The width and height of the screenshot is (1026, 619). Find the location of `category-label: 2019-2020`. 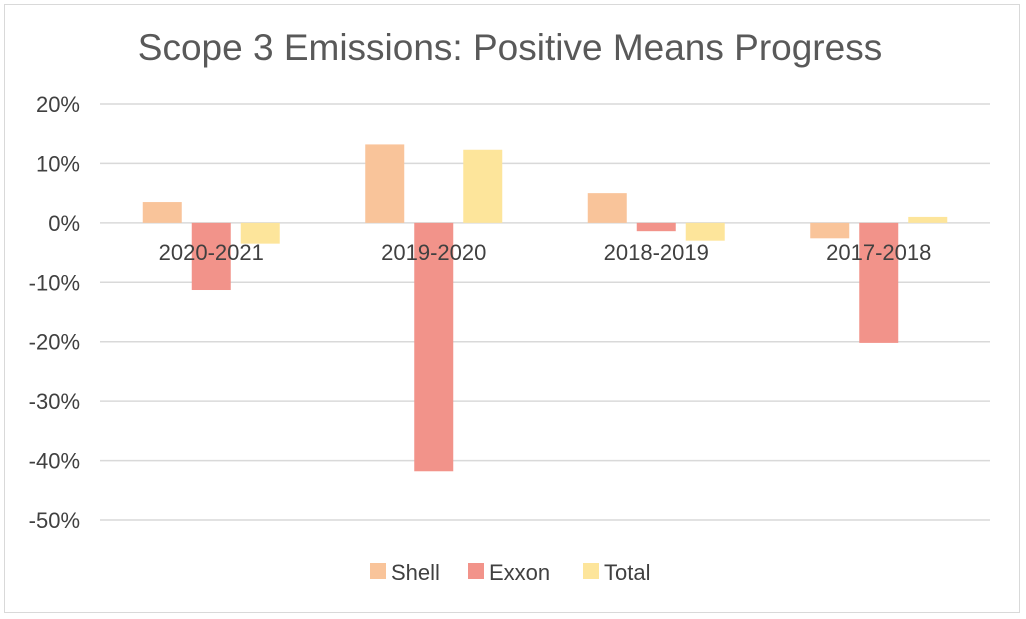

category-label: 2019-2020 is located at coordinates (433, 252).